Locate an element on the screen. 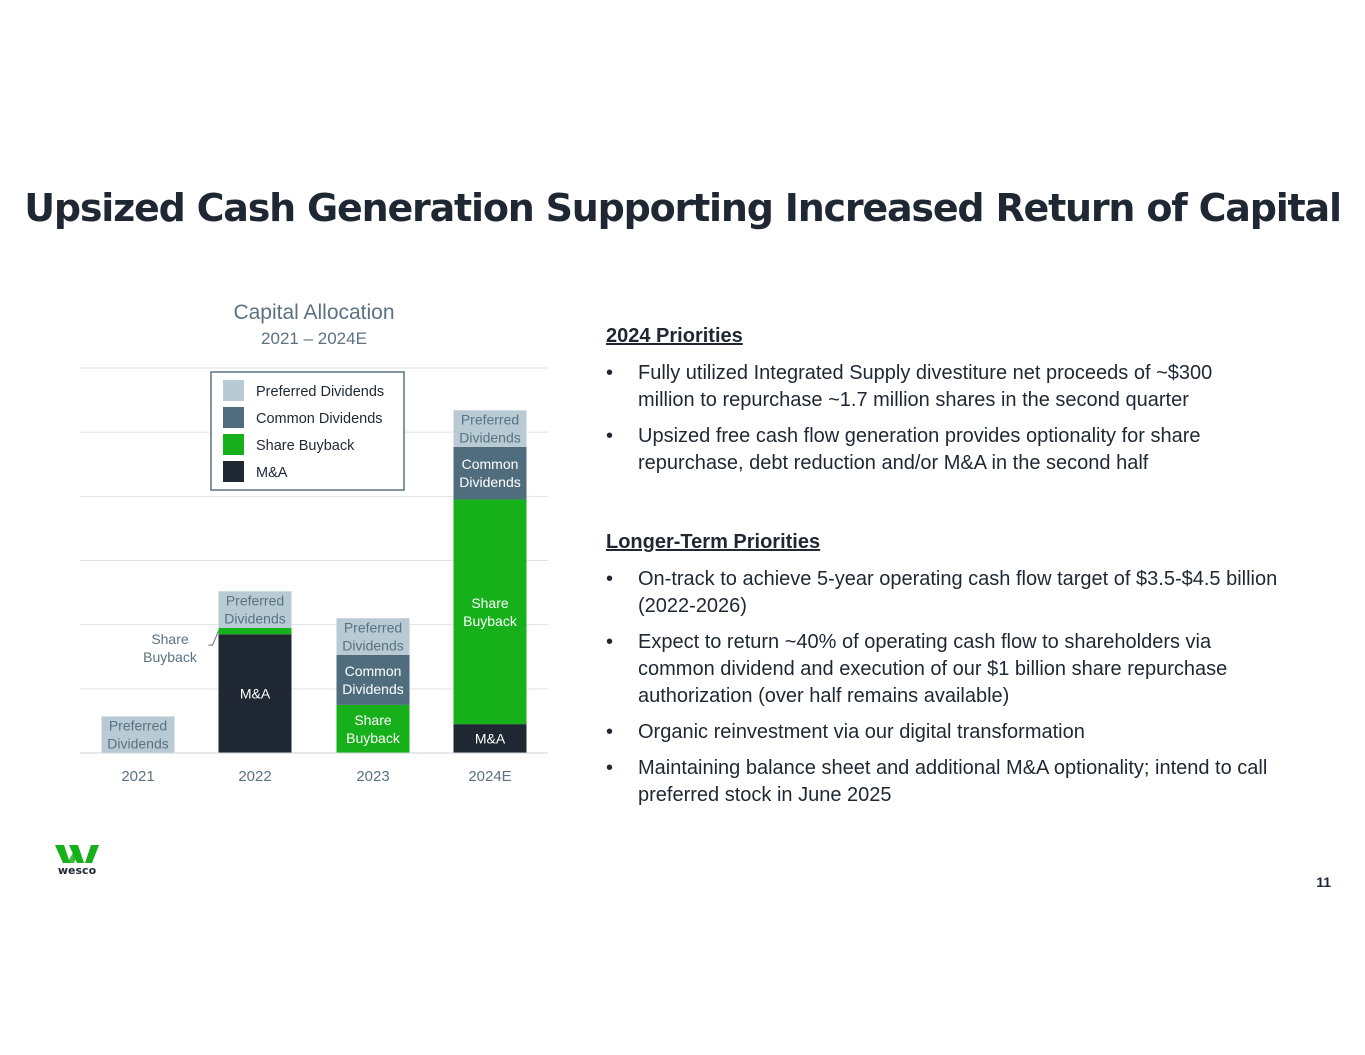  bar-share-buyback-2023 is located at coordinates (373, 728).